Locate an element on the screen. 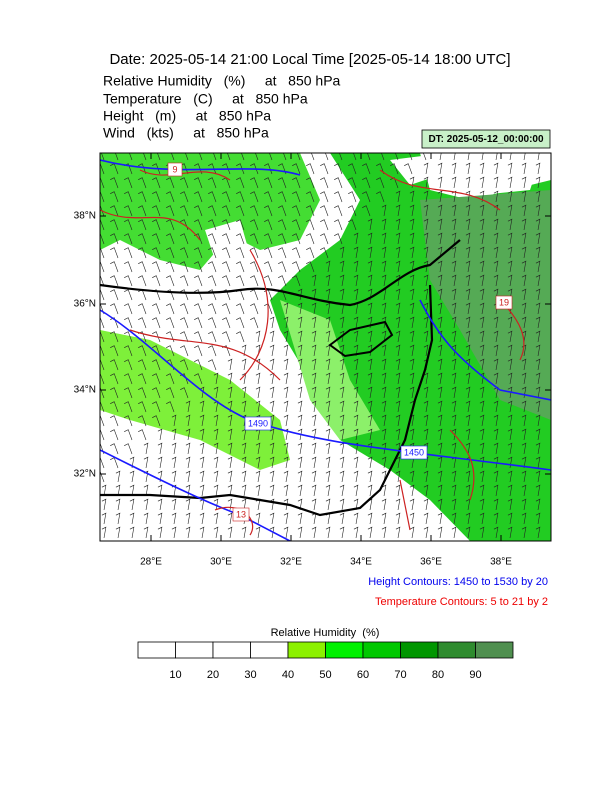 The height and width of the screenshot is (792, 612). contour-label-box is located at coordinates (241, 514).